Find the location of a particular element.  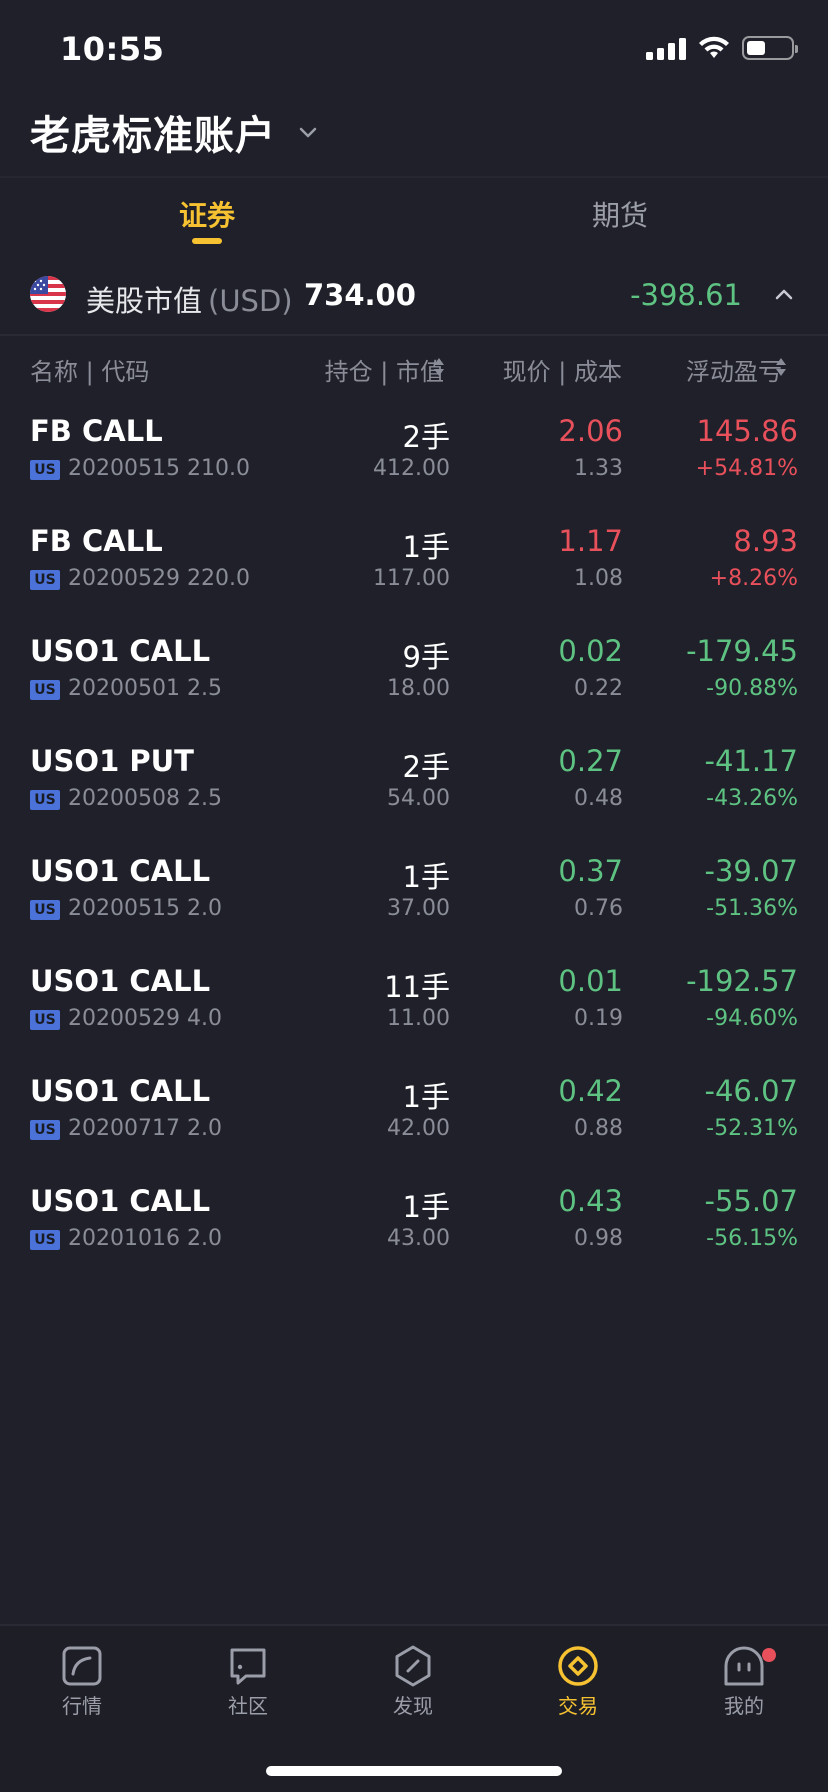

tabbar-community-label: 社区 is located at coordinates (248, 1706).